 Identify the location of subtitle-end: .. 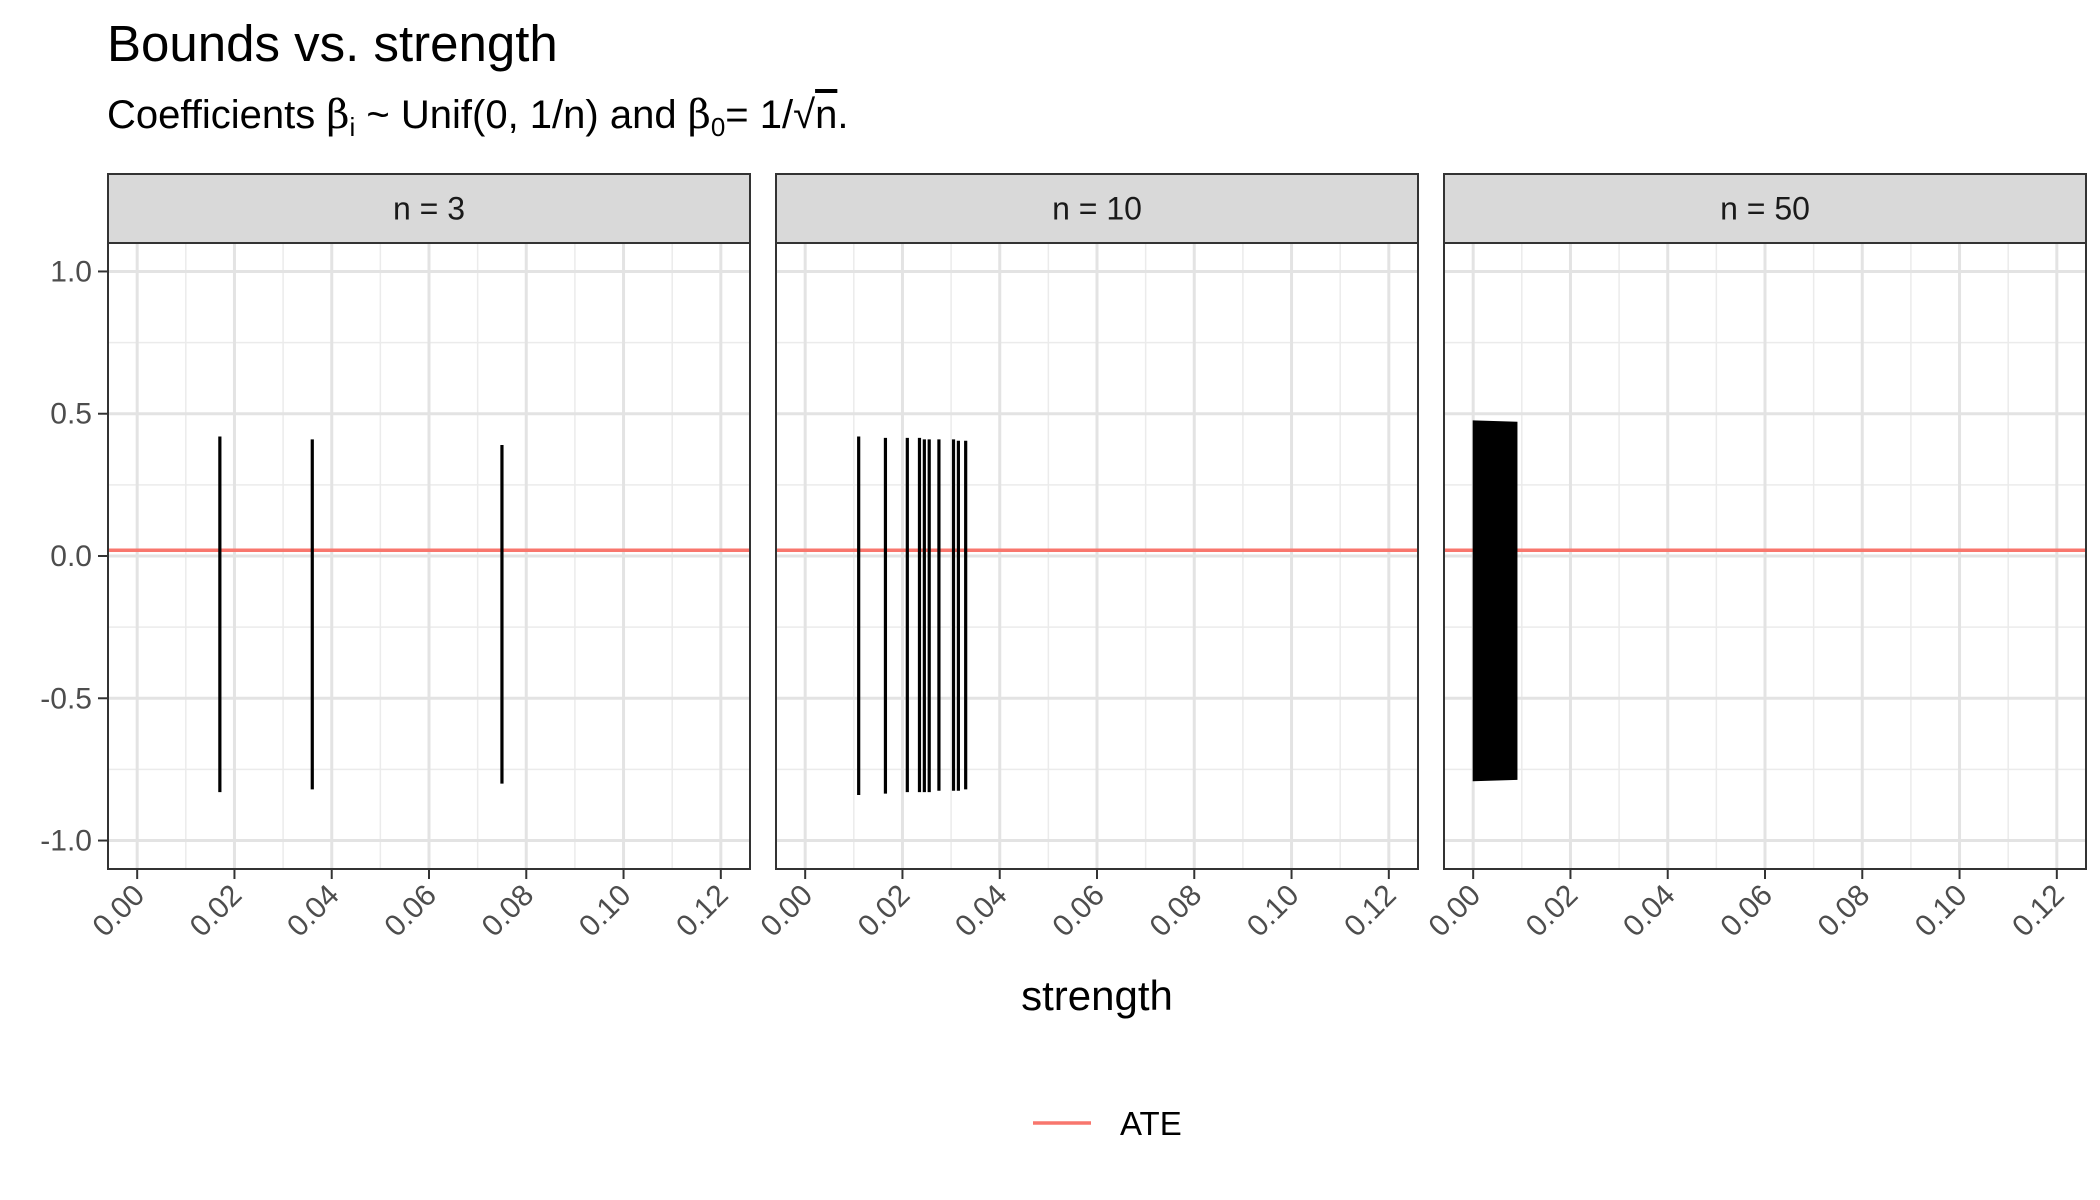
(843, 115).